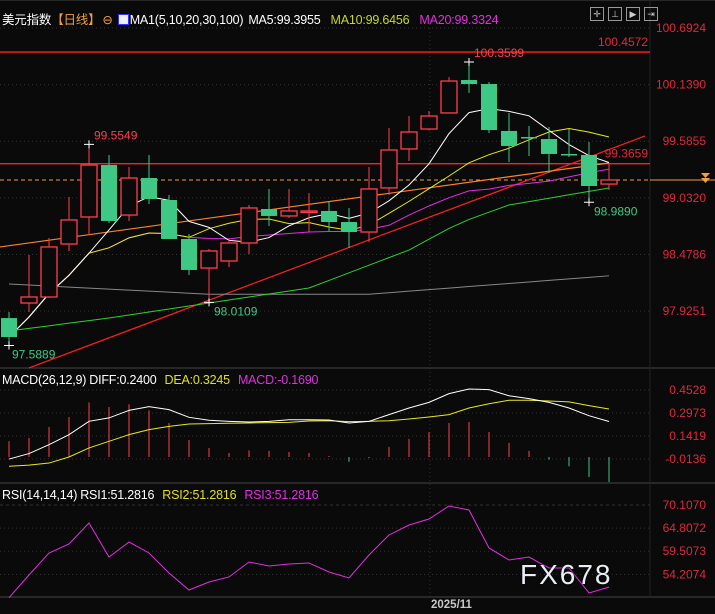  I want to click on rsi-tick-label: 59.5073, so click(685, 551).